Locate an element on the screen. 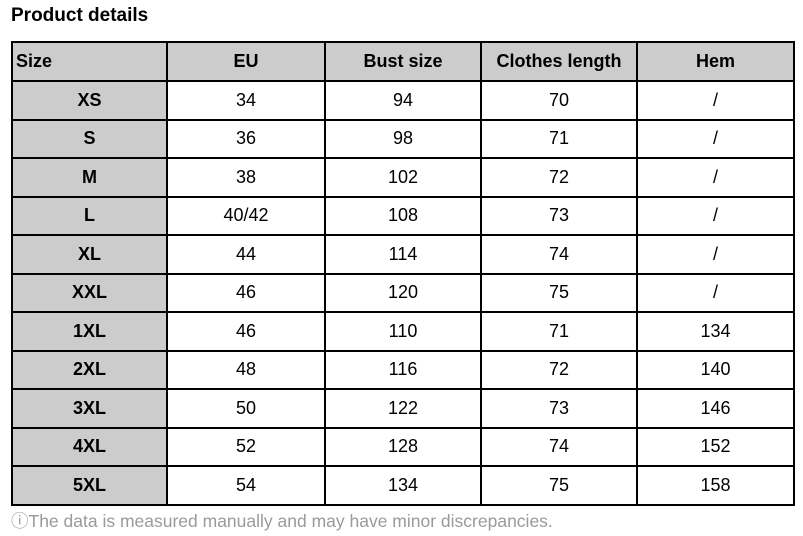 The height and width of the screenshot is (536, 803). table-row: 4XL 52 128 74 152 is located at coordinates (403, 446).